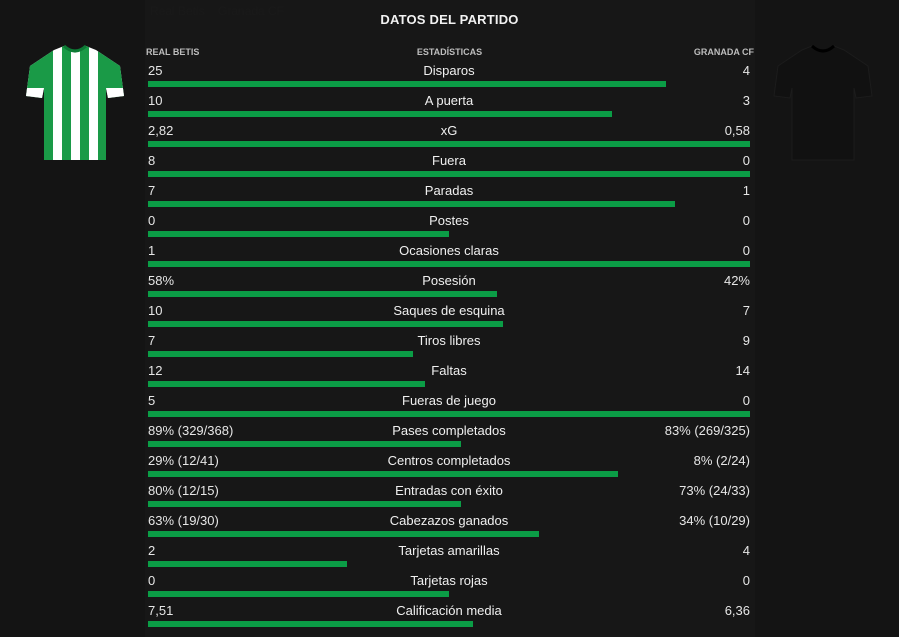 The image size is (899, 637). Describe the element at coordinates (449, 220) in the screenshot. I see `stat-label: Postes` at that location.